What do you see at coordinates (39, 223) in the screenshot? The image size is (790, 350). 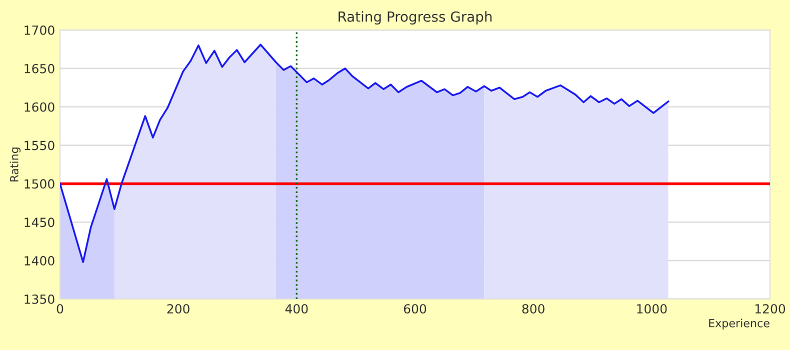 I see `y-tick-label: 1450` at bounding box center [39, 223].